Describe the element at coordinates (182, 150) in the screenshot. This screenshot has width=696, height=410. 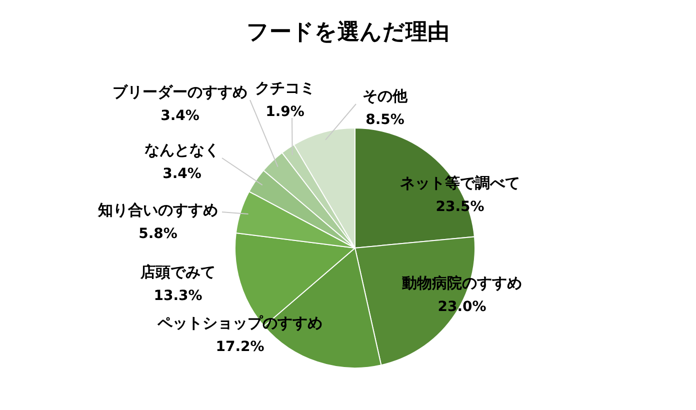
I see `slice-label: なんとなく` at that location.